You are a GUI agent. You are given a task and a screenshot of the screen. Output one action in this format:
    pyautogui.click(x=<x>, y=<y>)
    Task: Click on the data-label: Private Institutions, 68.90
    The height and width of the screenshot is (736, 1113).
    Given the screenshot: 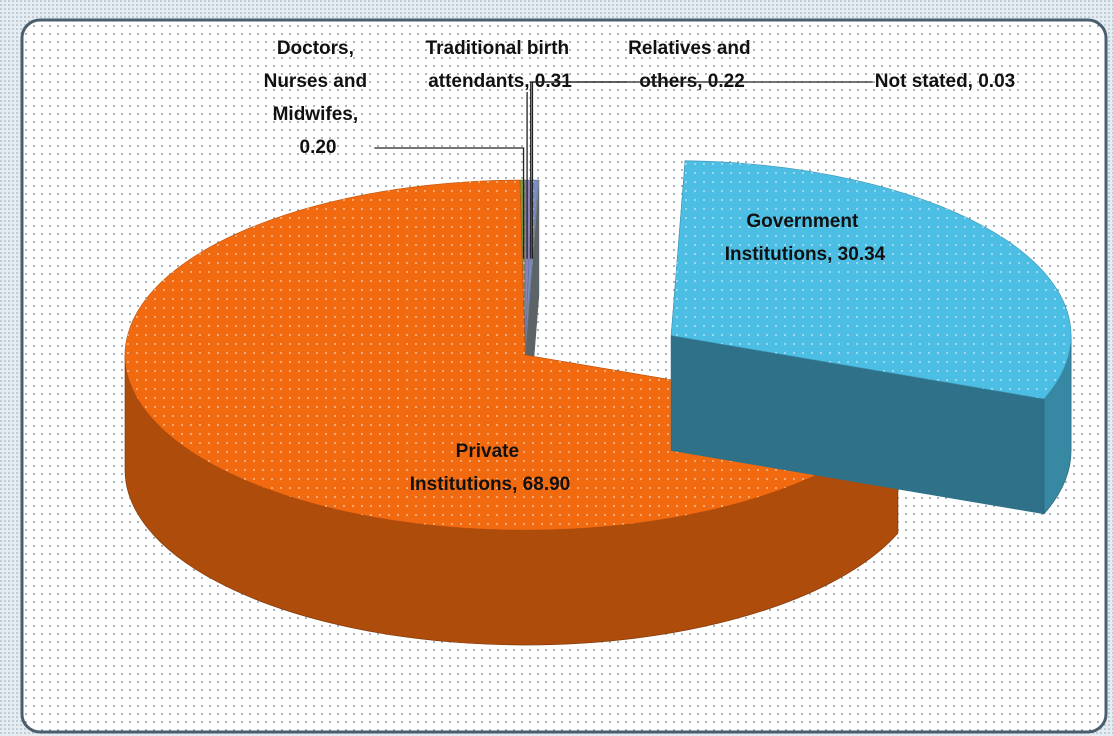 What is the action you would take?
    pyautogui.click(x=490, y=468)
    